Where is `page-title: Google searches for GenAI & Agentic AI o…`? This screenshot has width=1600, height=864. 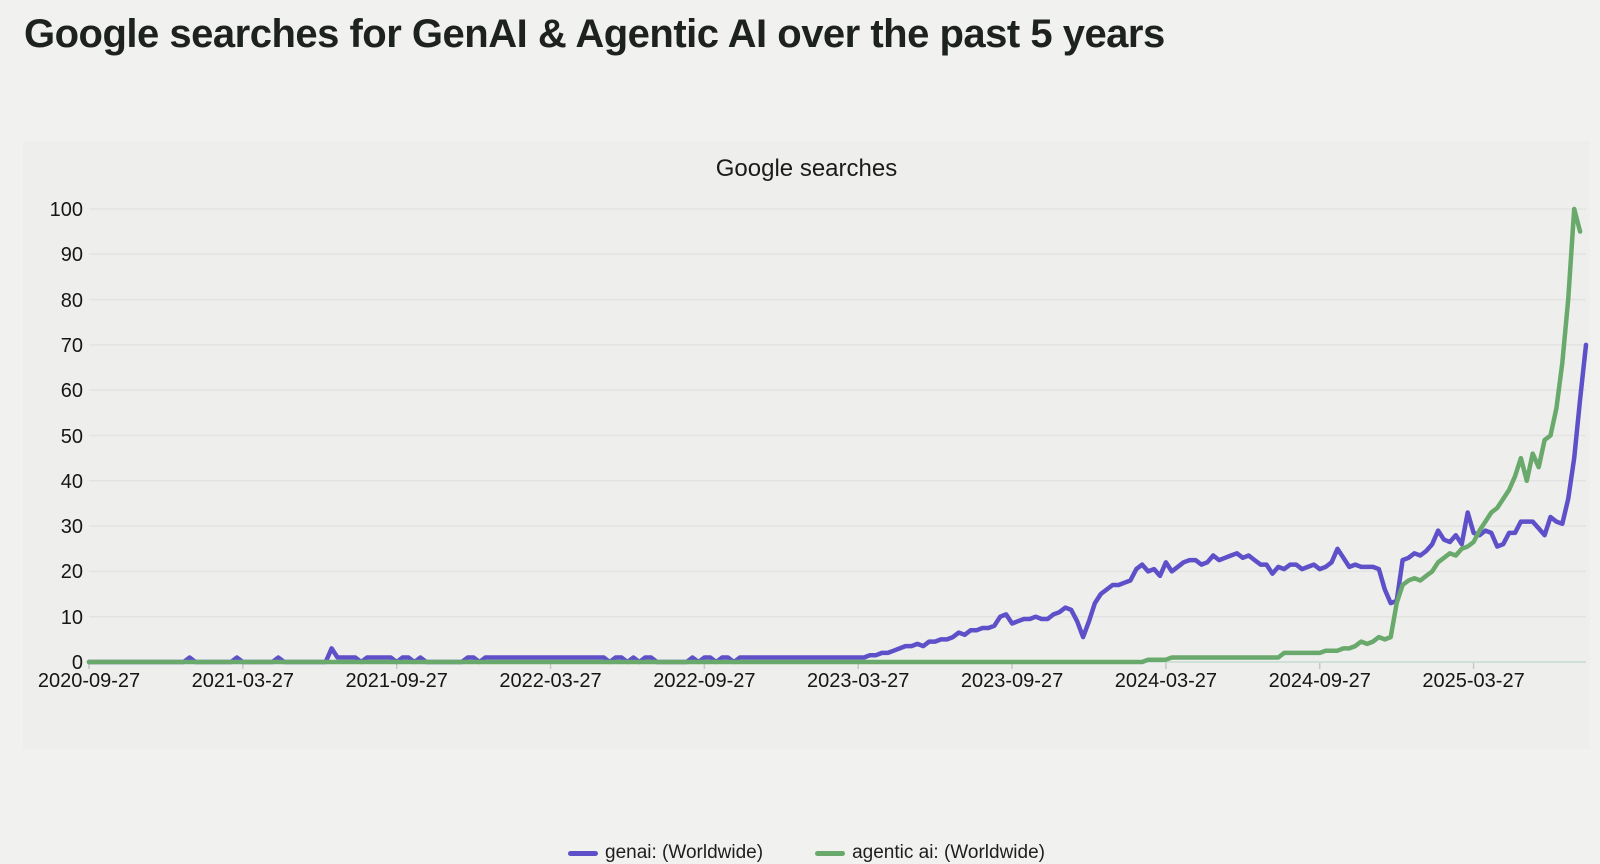
page-title: Google searches for GenAI & Agentic AI o… is located at coordinates (594, 34).